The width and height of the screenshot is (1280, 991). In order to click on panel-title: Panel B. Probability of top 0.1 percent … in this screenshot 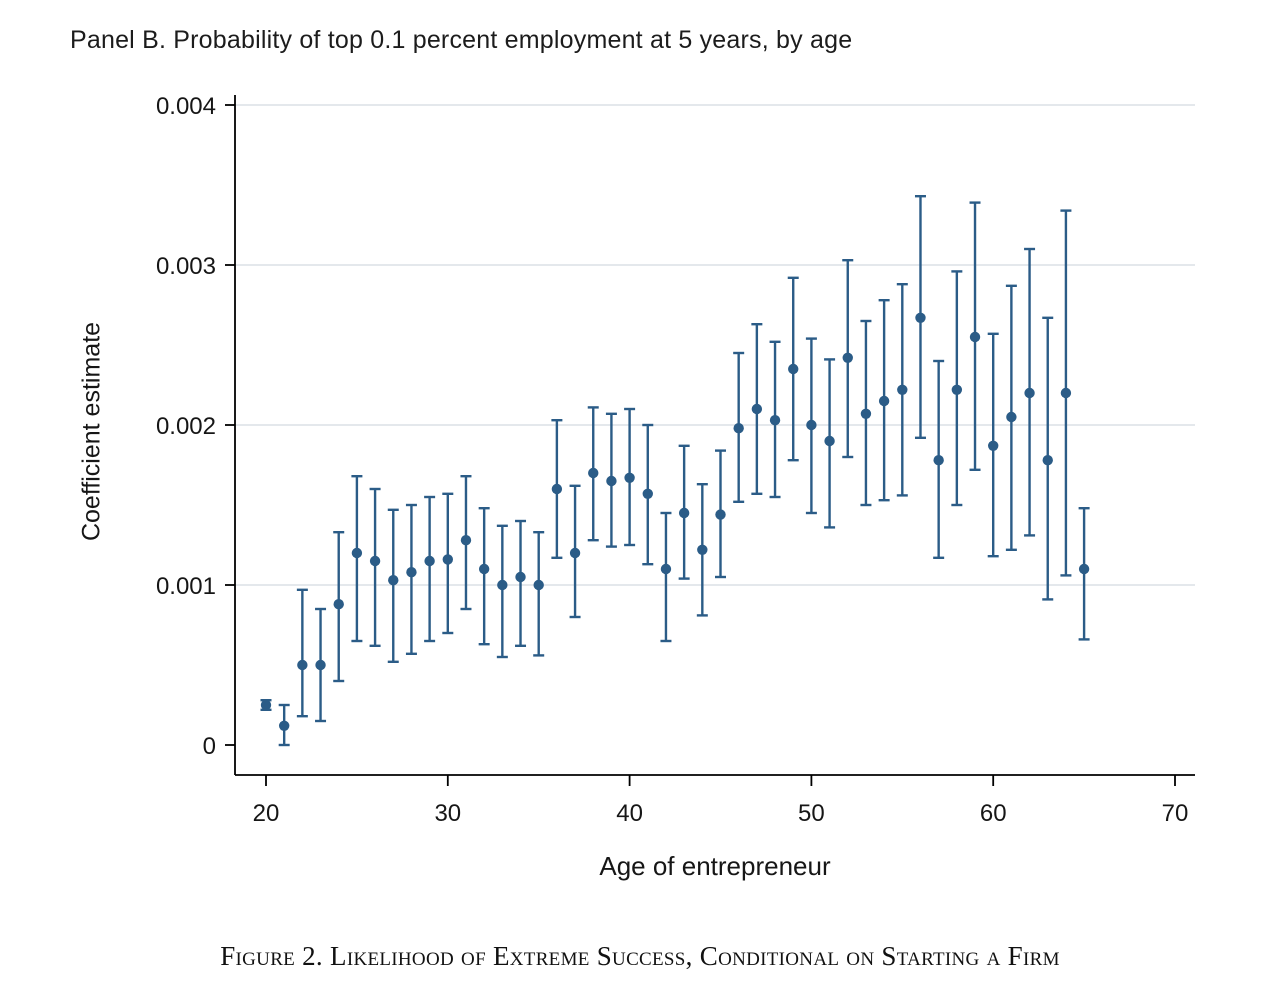, I will do `click(461, 40)`.